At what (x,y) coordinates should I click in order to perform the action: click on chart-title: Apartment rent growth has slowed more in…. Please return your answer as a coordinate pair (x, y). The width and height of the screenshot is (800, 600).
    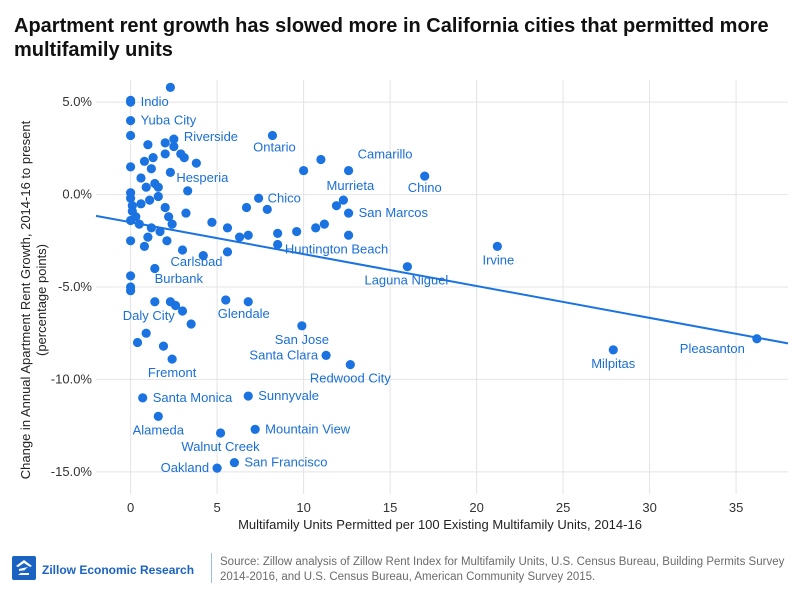
    Looking at the image, I should click on (391, 38).